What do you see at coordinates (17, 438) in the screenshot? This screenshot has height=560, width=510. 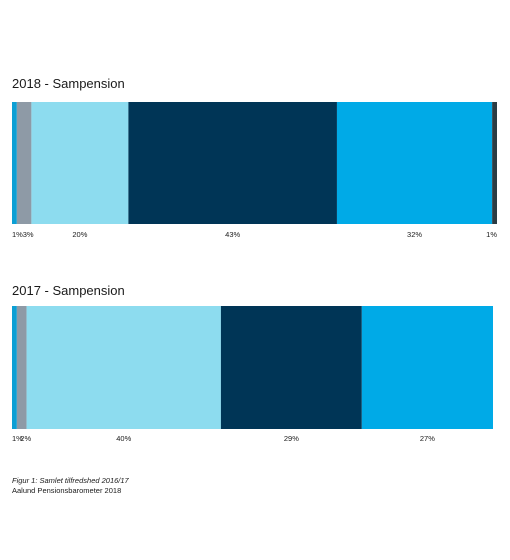 I see `segment-label-1-0: 1%` at bounding box center [17, 438].